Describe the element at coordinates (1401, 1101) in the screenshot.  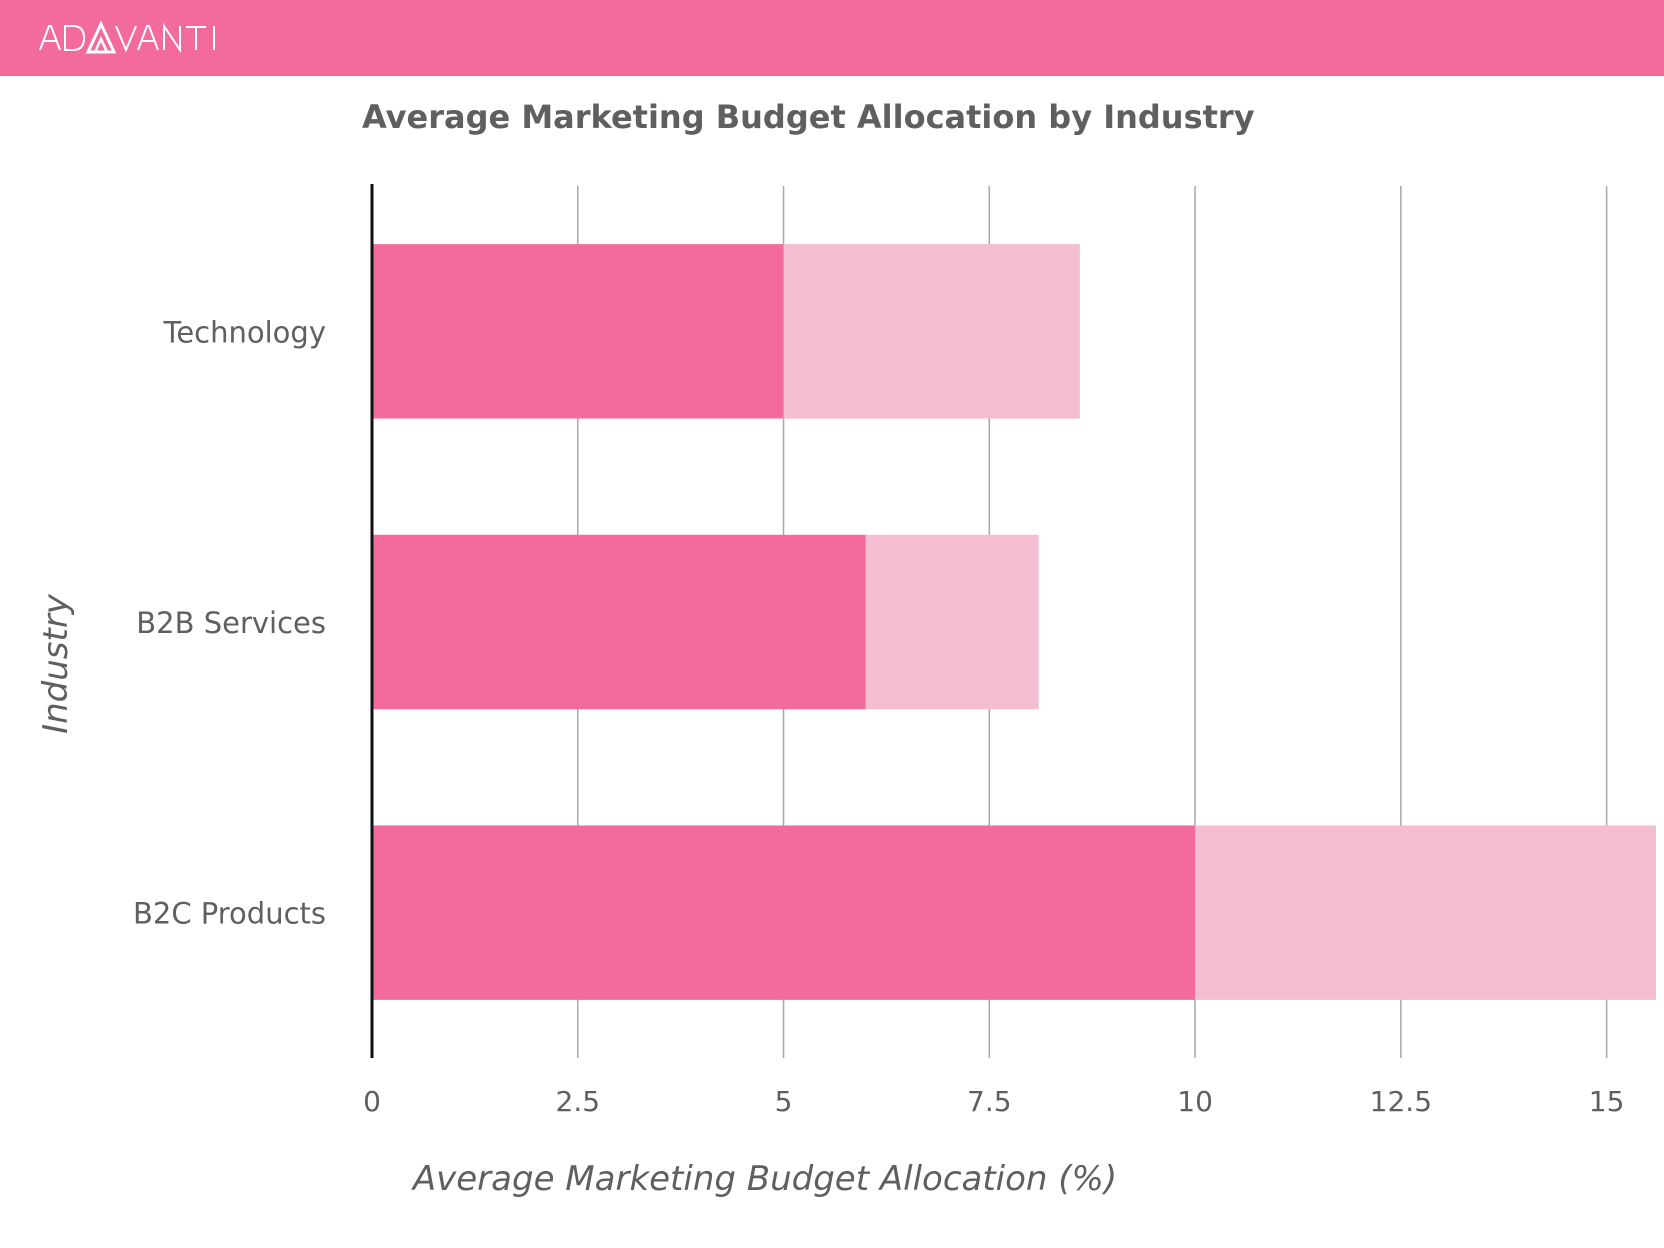
I see `x-tick-label-5: 12.5` at that location.